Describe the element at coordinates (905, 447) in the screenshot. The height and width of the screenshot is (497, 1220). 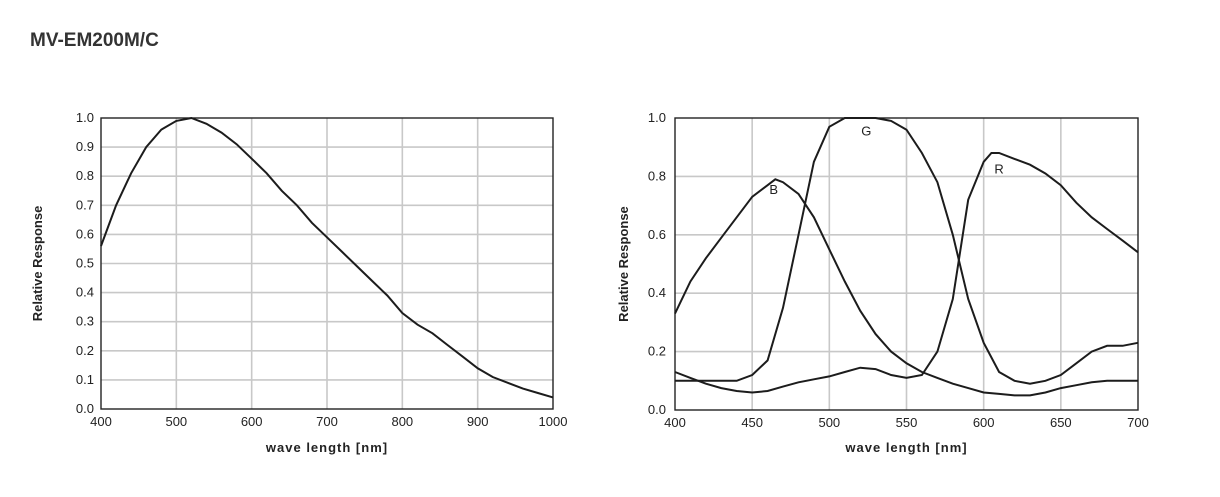
I see `chart2-x-axis-label: wave length [nm]` at that location.